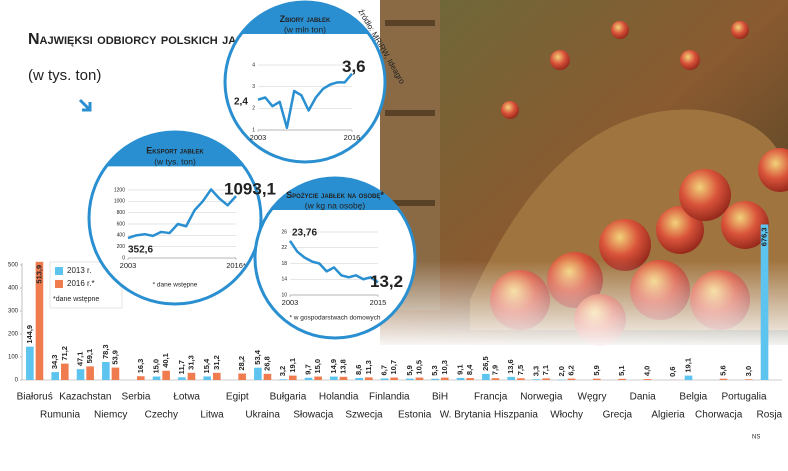 The height and width of the screenshot is (471, 788). What do you see at coordinates (389, 397) in the screenshot?
I see `x-tick-label: Finlandia` at bounding box center [389, 397].